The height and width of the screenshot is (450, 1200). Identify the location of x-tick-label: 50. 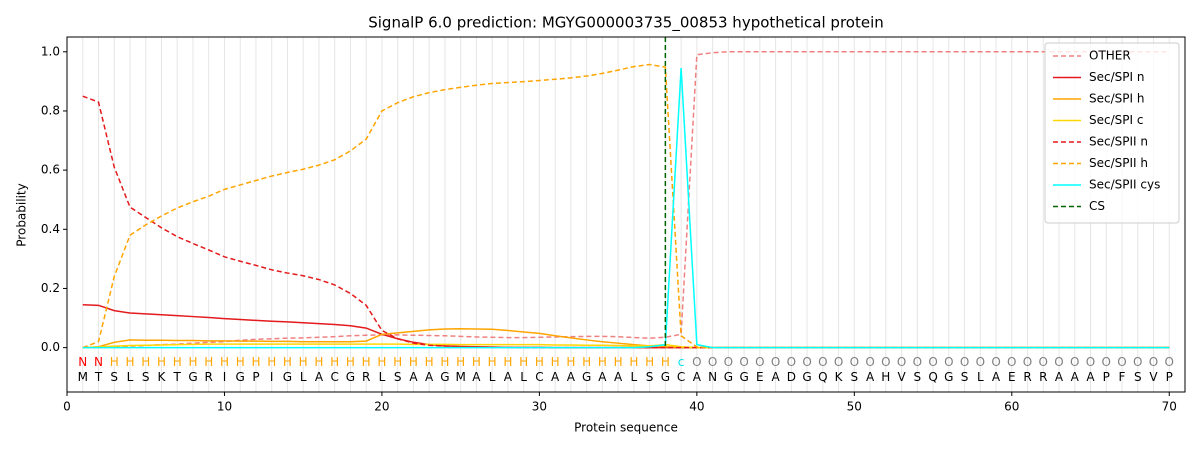
(854, 407).